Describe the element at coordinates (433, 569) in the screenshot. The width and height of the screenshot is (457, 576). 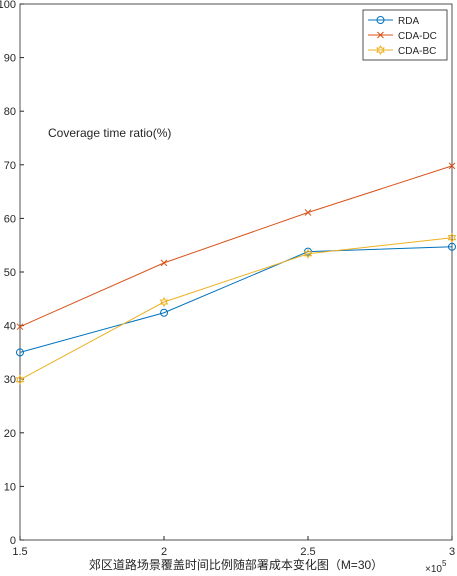
I see `x-multiplier: ×10` at that location.